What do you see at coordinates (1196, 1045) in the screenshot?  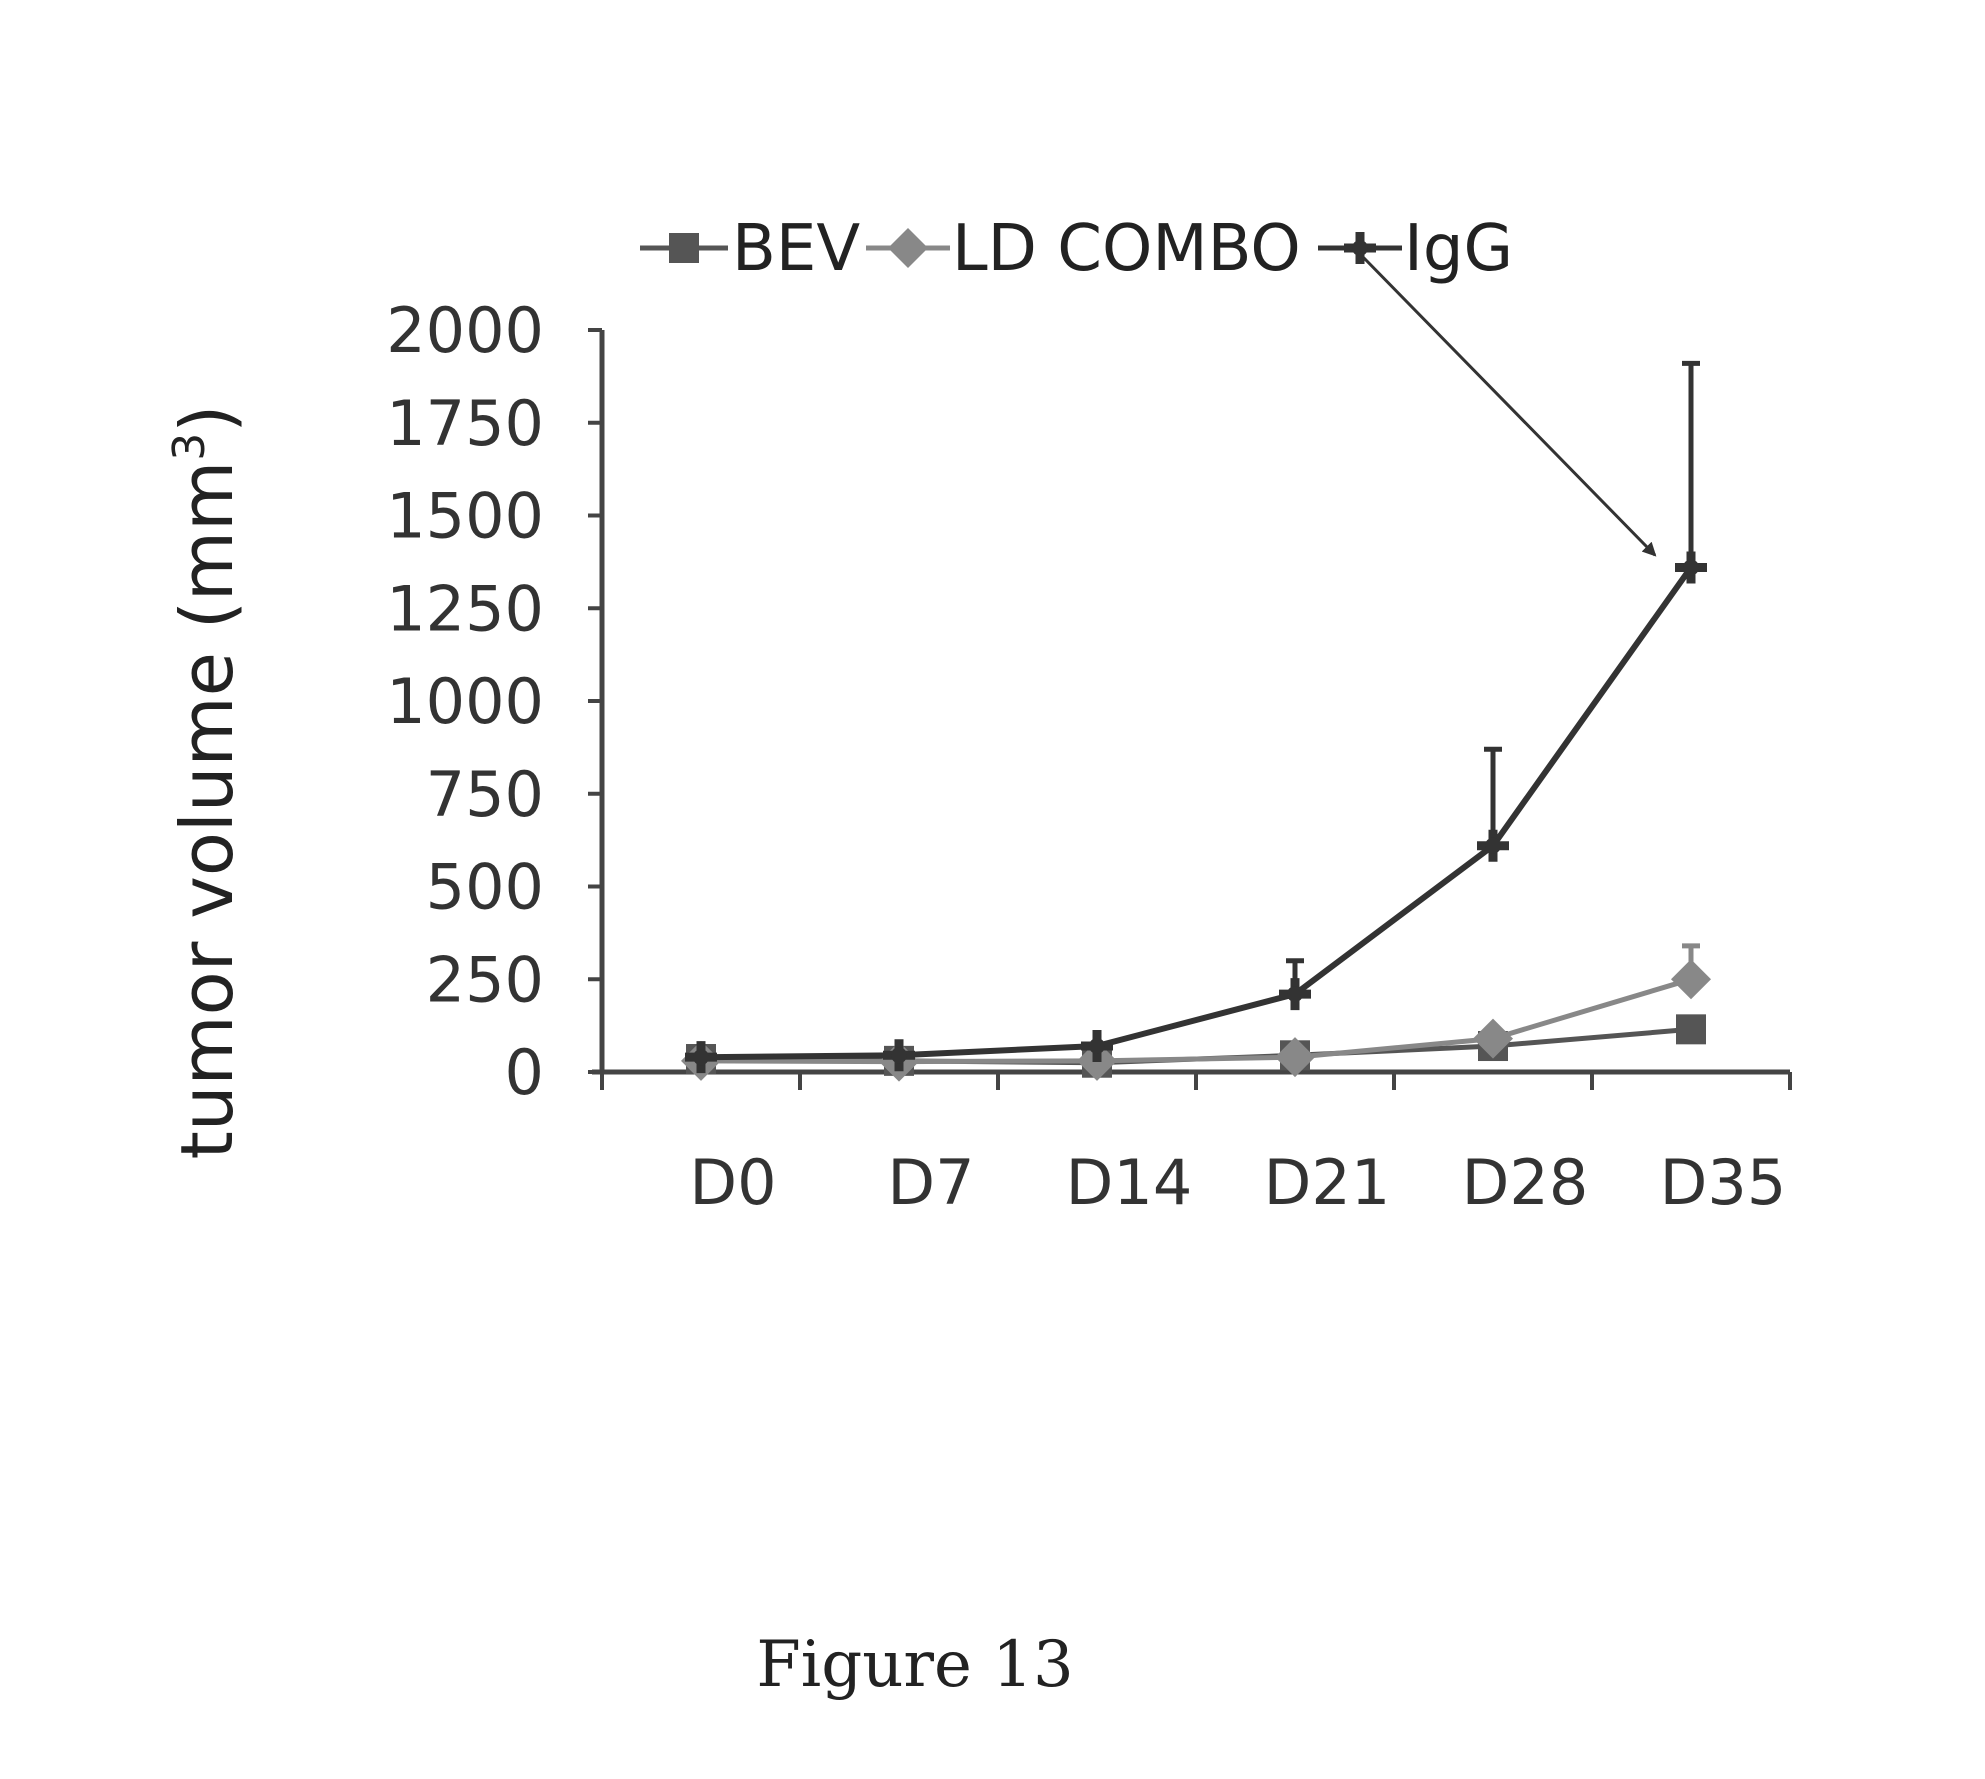 I see `series-bev` at bounding box center [1196, 1045].